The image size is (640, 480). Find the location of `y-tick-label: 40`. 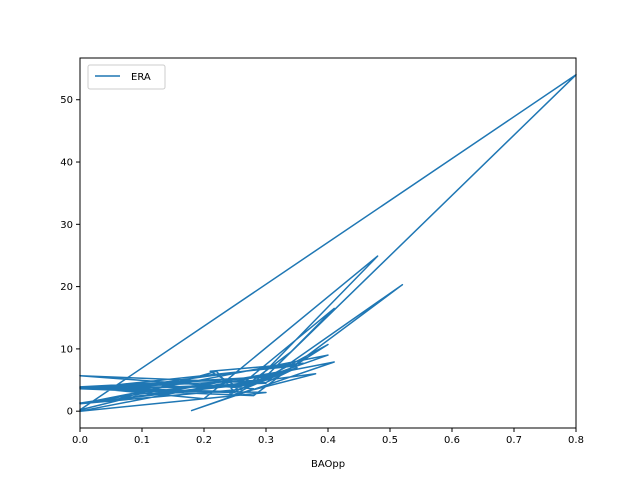

y-tick-label: 40 is located at coordinates (66, 163).